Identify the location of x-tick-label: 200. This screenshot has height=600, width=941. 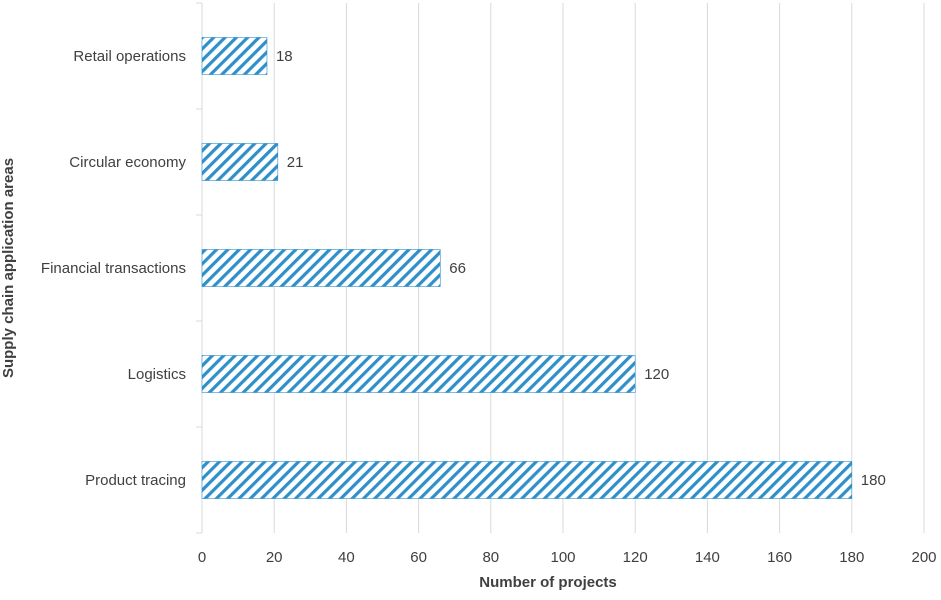
(923, 557).